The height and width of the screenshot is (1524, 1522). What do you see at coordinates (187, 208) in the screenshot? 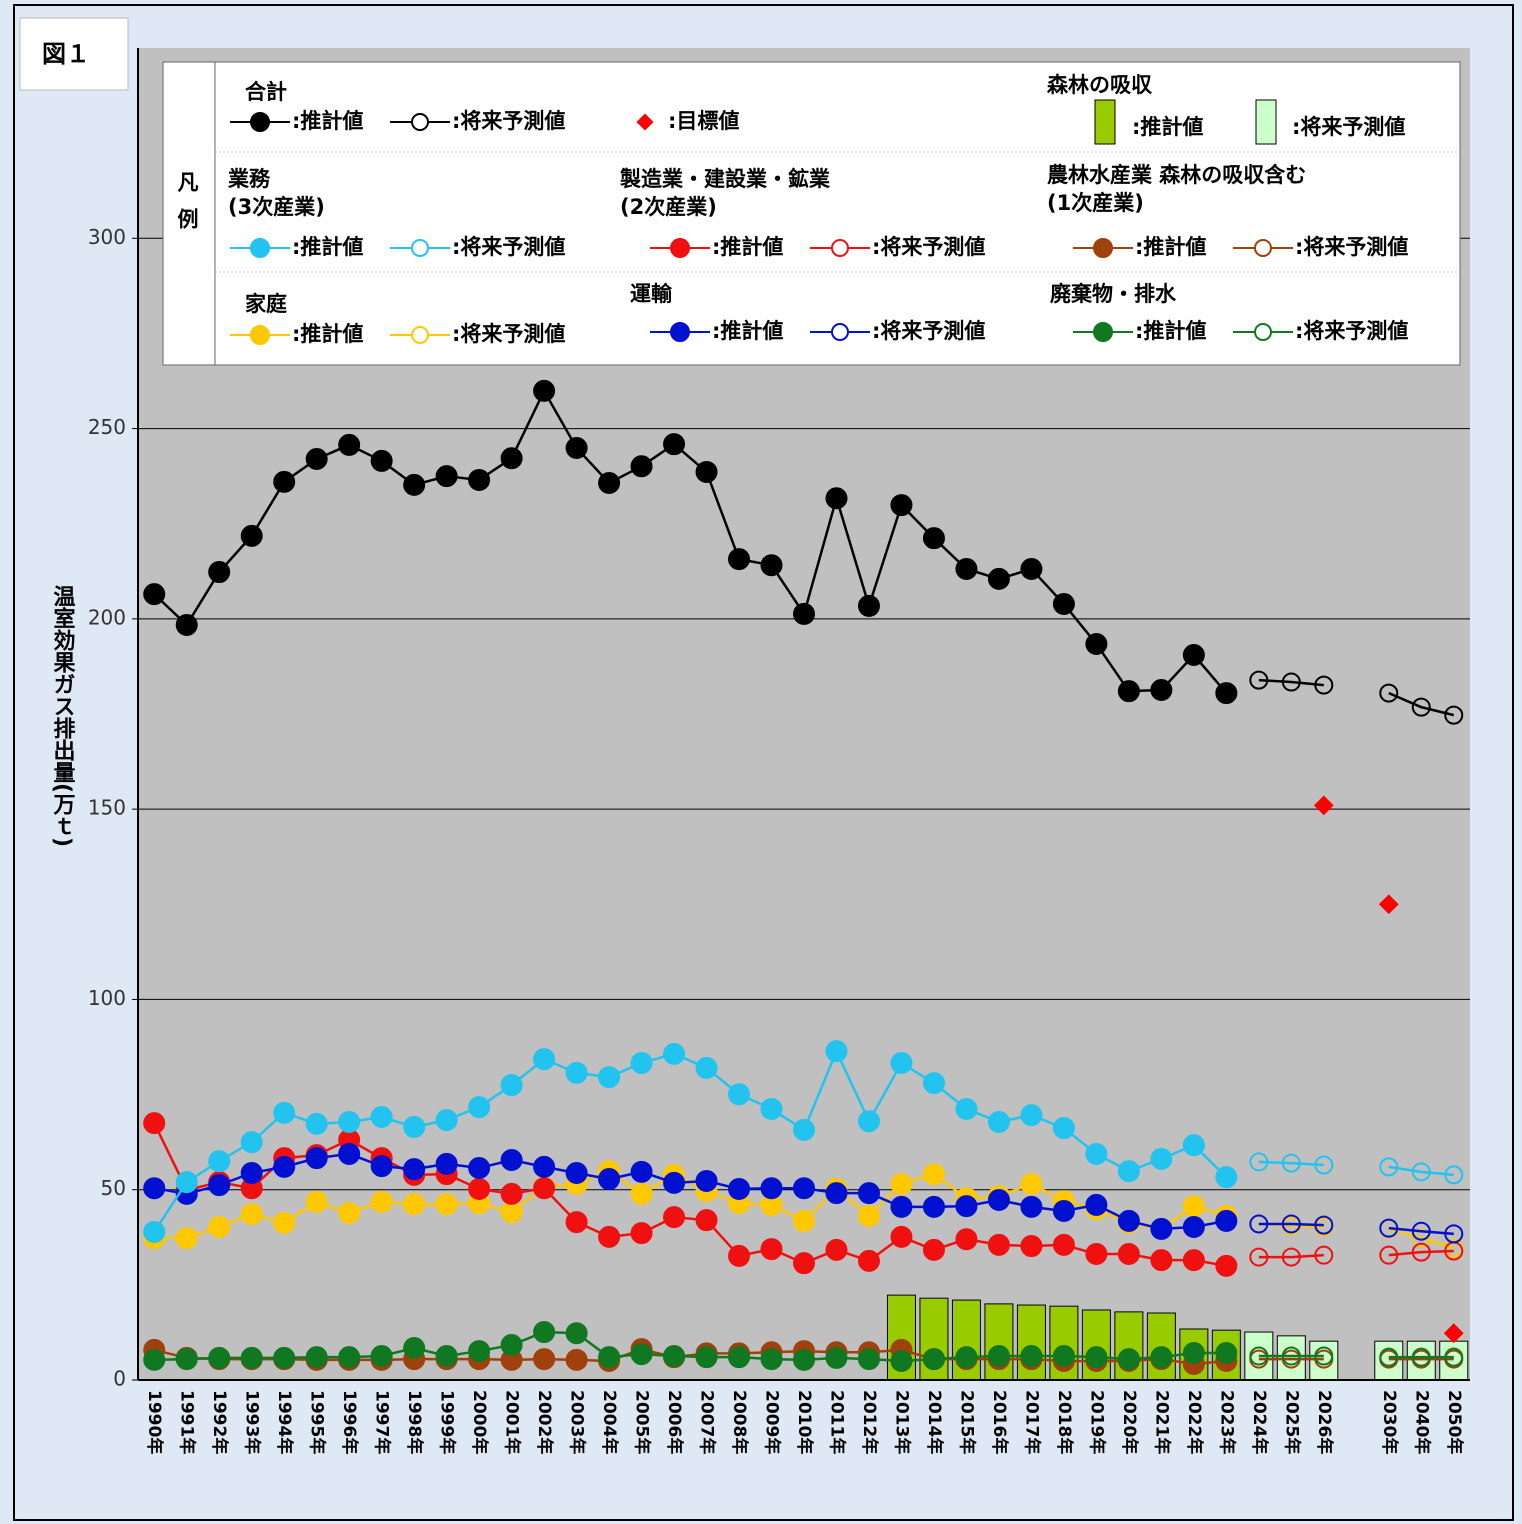
I see `legend-title: 凡例` at bounding box center [187, 208].